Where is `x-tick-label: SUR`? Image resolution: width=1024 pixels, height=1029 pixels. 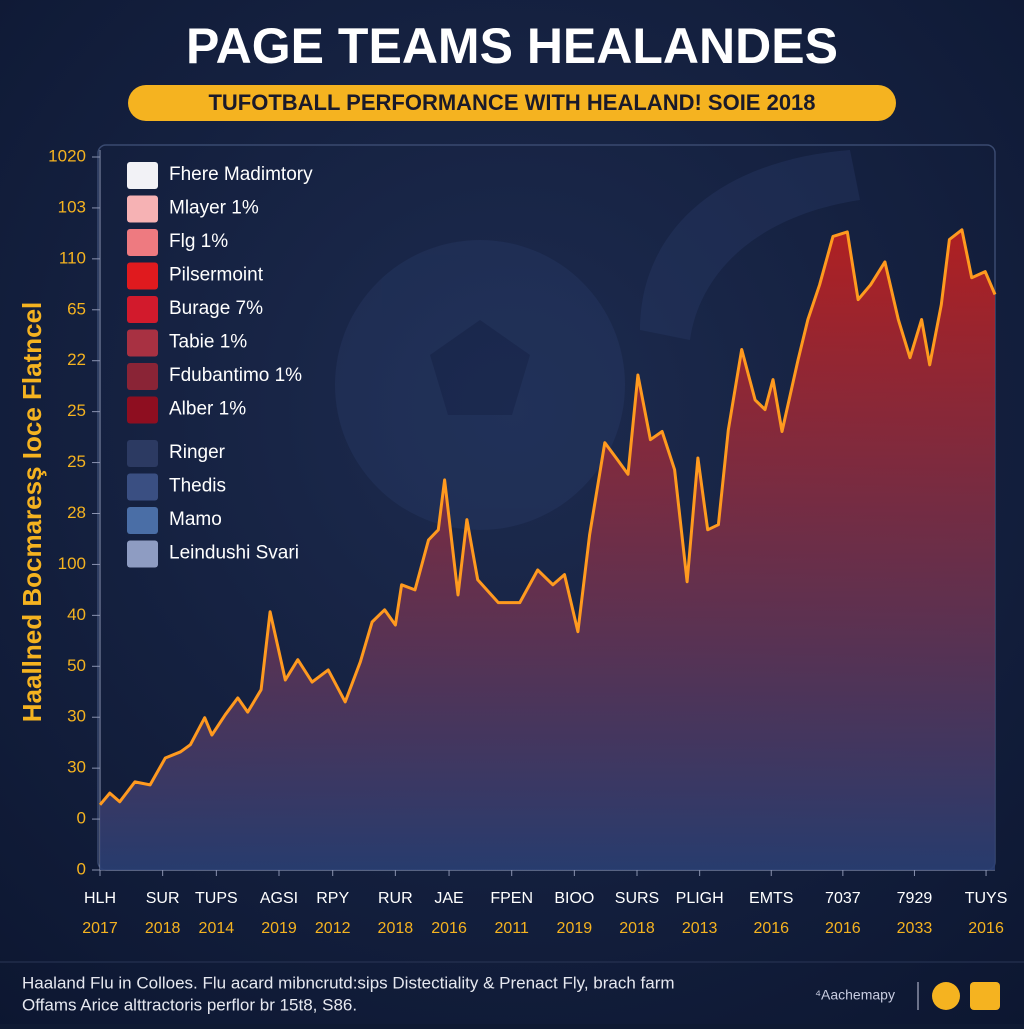
x-tick-label: SUR is located at coordinates (163, 898).